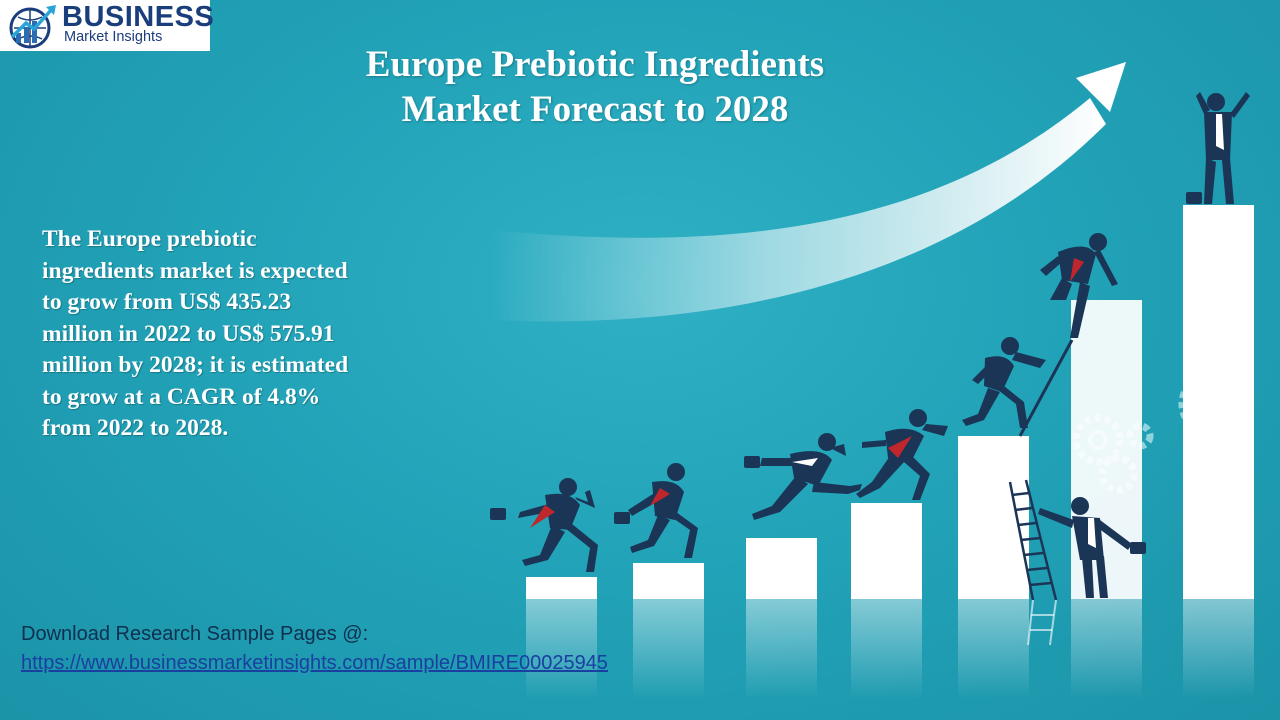 This screenshot has width=1280, height=720. Describe the element at coordinates (595, 109) in the screenshot. I see `title-line-2: Market Forecast to 2028` at that location.